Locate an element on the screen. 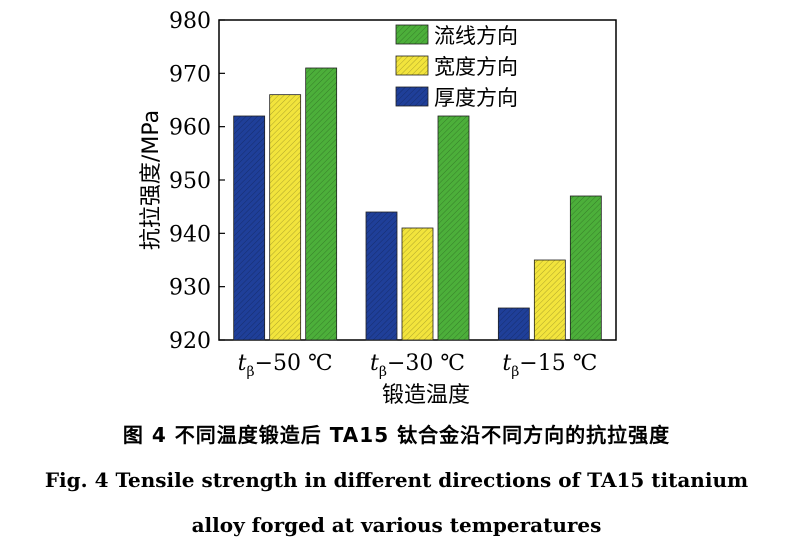 The width and height of the screenshot is (793, 560). y-tick-label: 950 is located at coordinates (190, 181).